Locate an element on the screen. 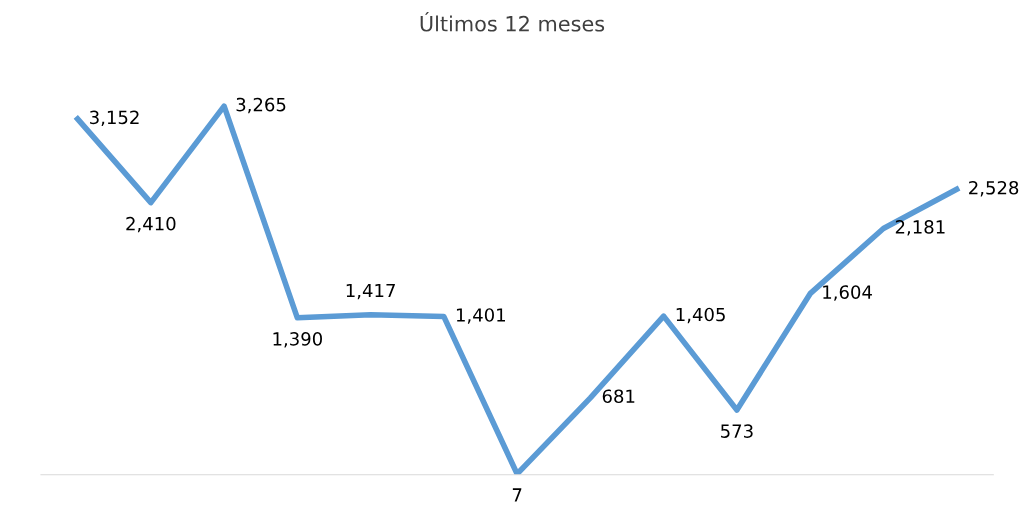 This screenshot has width=1024, height=516. data-label: 1,405 is located at coordinates (700, 315).